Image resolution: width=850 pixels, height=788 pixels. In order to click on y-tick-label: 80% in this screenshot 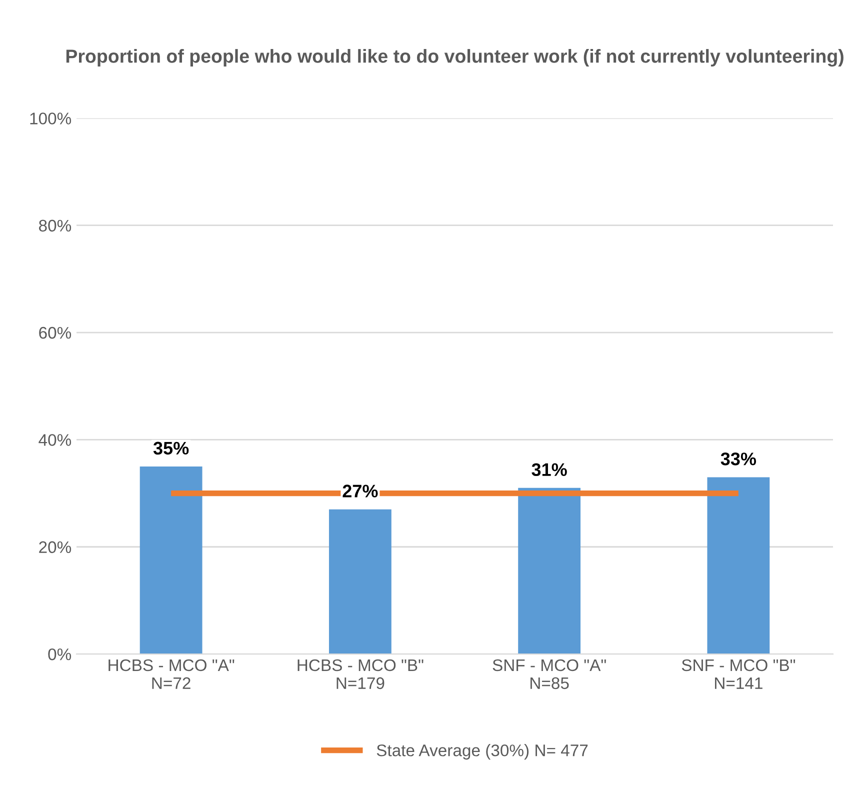, I will do `click(55, 226)`.